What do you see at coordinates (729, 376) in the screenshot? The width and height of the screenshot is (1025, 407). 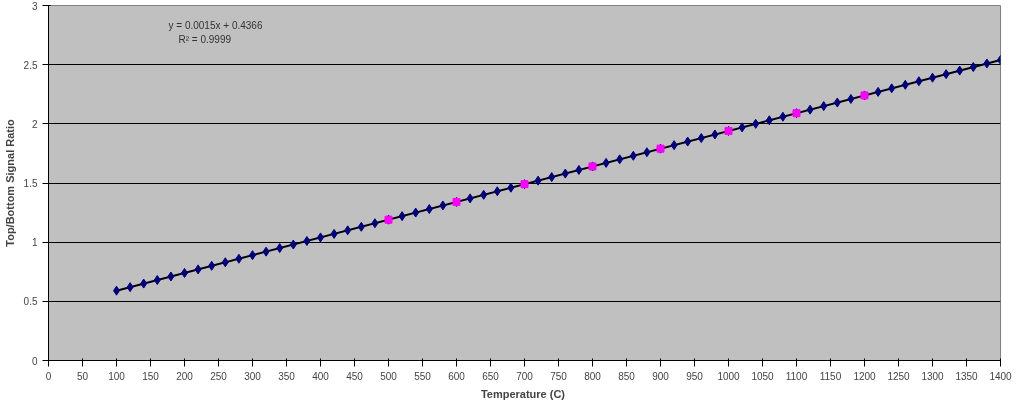 I see `x-tick-label: 1000` at bounding box center [729, 376].